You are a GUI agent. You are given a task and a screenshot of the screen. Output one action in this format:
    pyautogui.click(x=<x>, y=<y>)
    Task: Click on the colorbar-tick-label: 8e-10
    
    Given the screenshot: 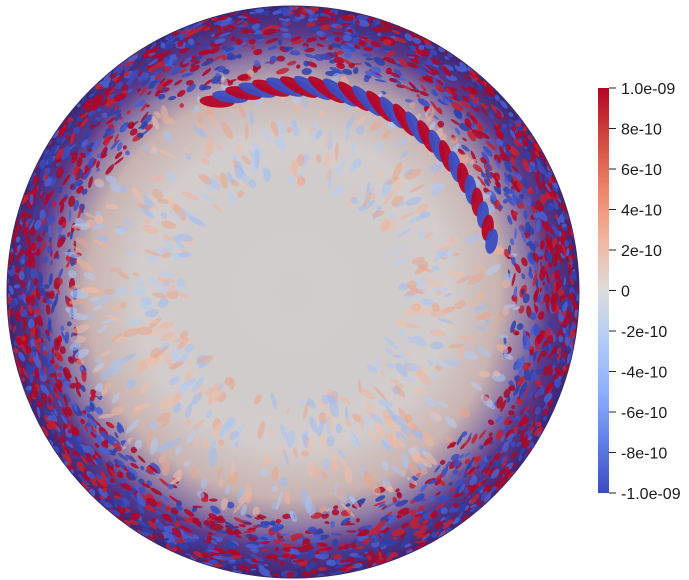 What is the action you would take?
    pyautogui.click(x=641, y=130)
    